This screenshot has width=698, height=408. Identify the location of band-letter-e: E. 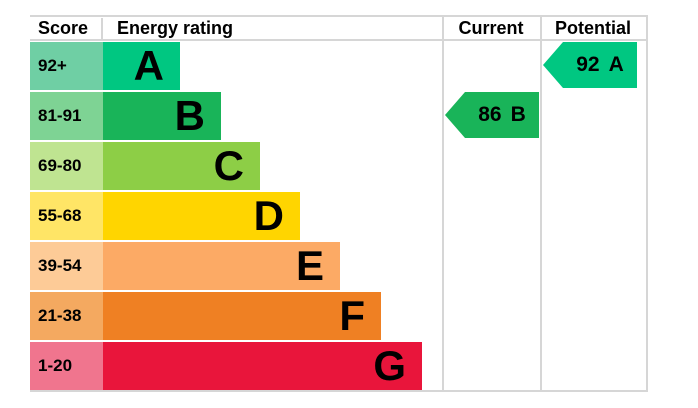
(309, 265).